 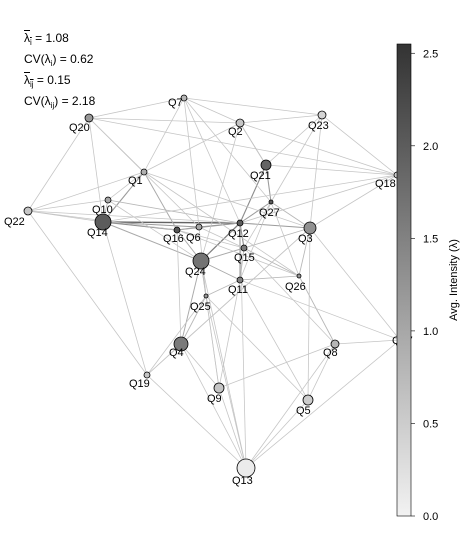 I want to click on edge-q1-q3, so click(x=227, y=200).